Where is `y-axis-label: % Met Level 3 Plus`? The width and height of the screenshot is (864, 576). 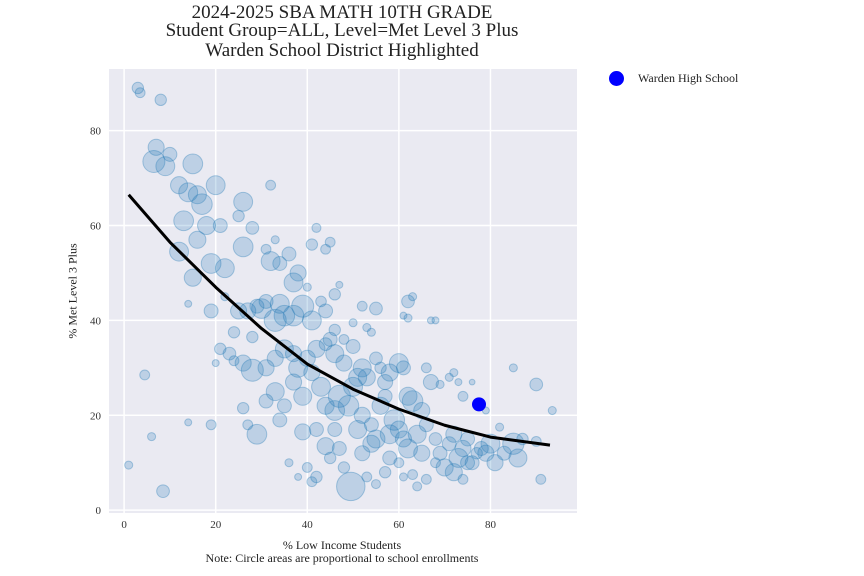
y-axis-label: % Met Level 3 Plus is located at coordinates (72, 291).